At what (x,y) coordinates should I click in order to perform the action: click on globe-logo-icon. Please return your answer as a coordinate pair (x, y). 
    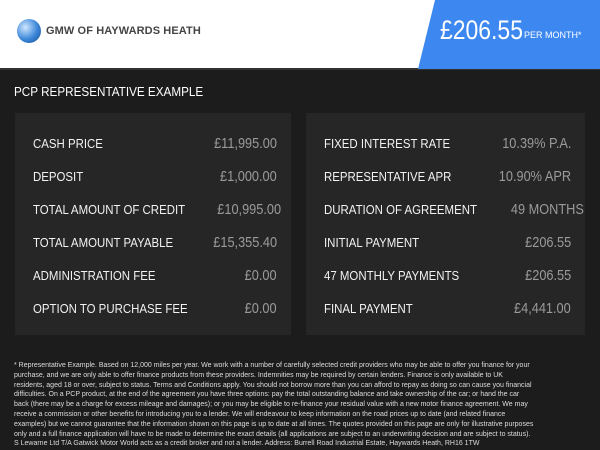
    Looking at the image, I should click on (29, 31).